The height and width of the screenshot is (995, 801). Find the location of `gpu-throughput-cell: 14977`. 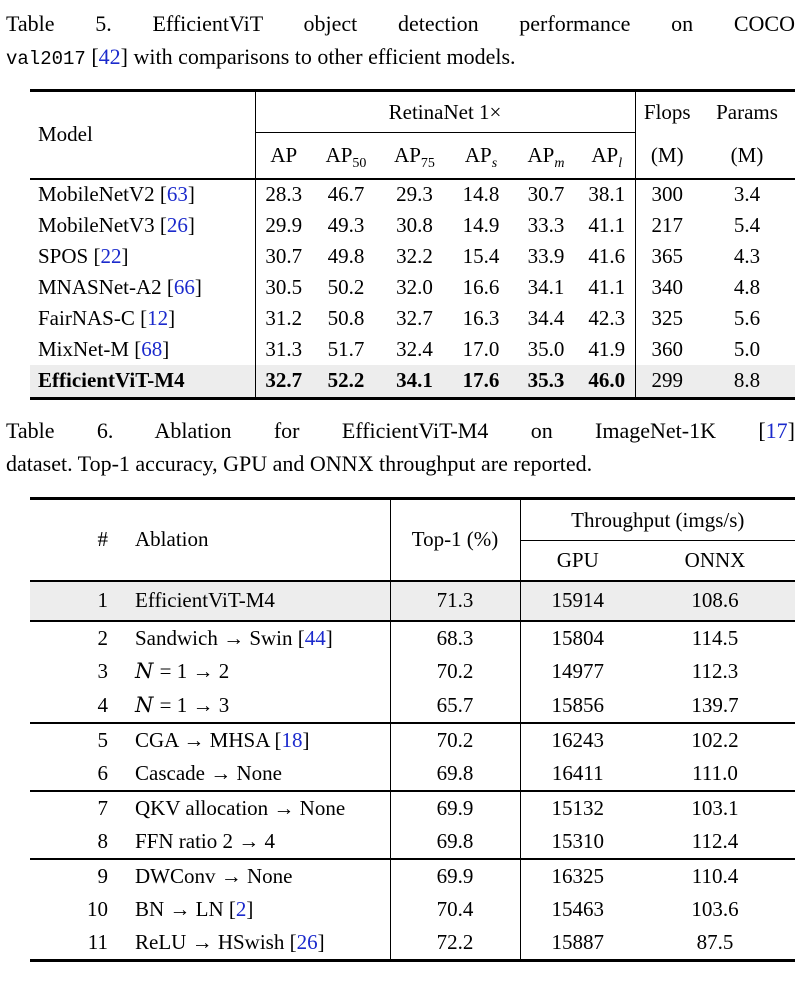

gpu-throughput-cell: 14977 is located at coordinates (577, 671).